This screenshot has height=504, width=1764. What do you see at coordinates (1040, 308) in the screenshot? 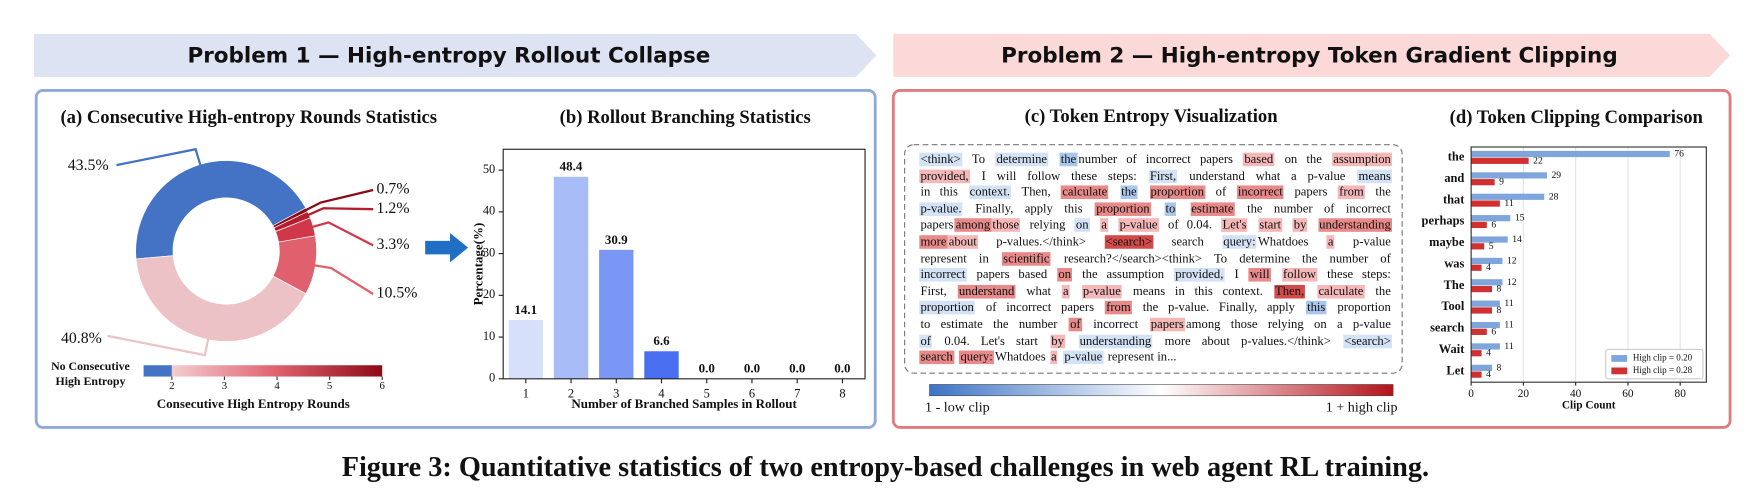
I see `token-text-run: of incorrect papers` at bounding box center [1040, 308].